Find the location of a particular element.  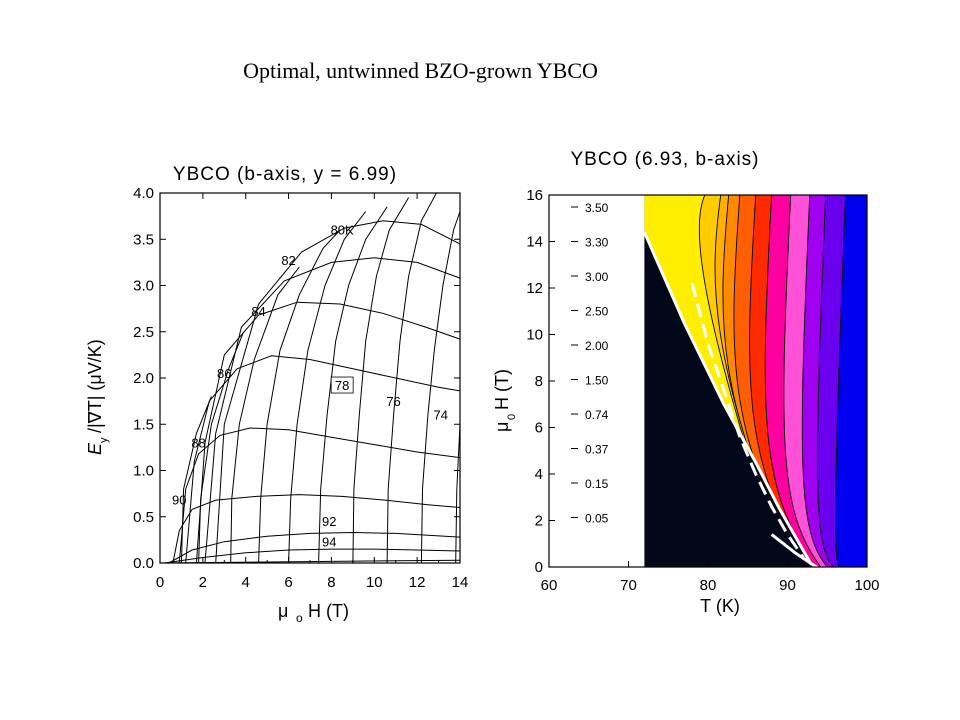

left-curve-label: 78 is located at coordinates (342, 385).